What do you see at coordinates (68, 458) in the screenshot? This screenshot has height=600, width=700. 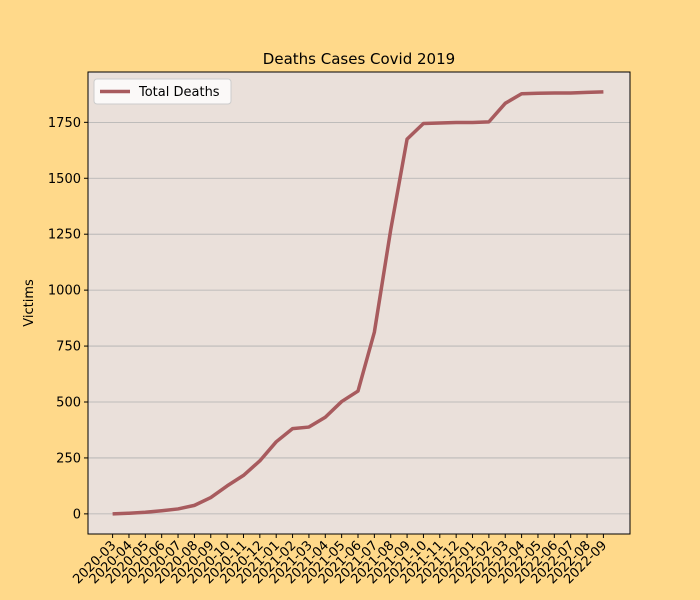 I see `y-tick-label-250: 250` at bounding box center [68, 458].